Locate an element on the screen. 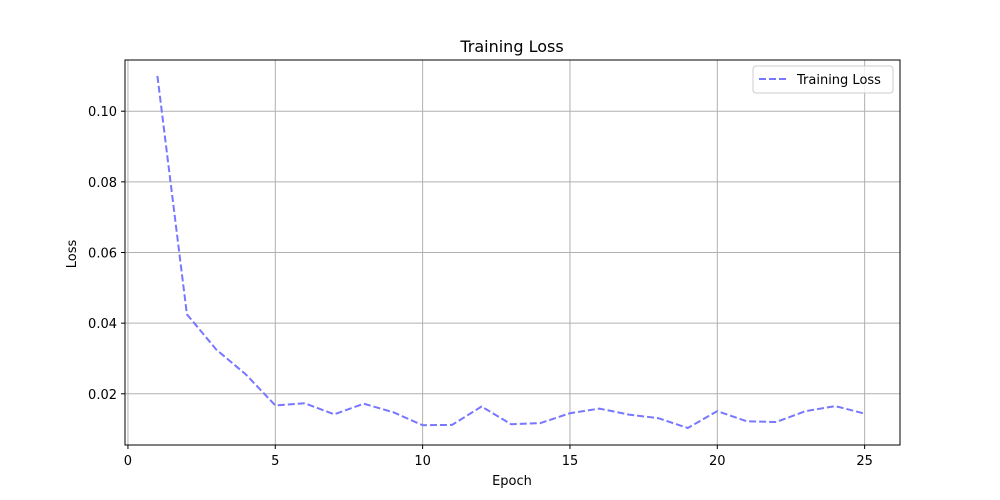 This screenshot has width=1000, height=500. x-tick-label: 0 is located at coordinates (128, 461).